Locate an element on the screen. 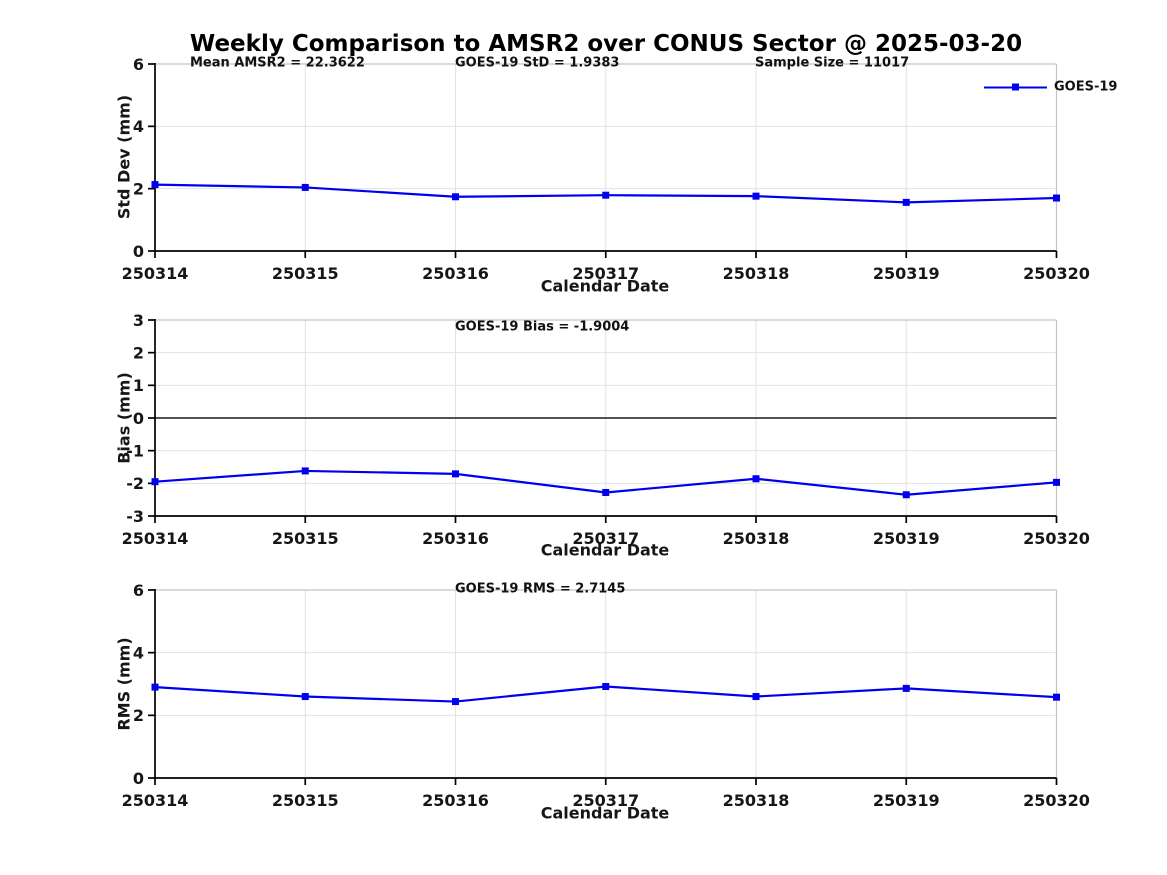 This screenshot has height=875, width=1167. y-tick-label: -1 is located at coordinates (135, 450).